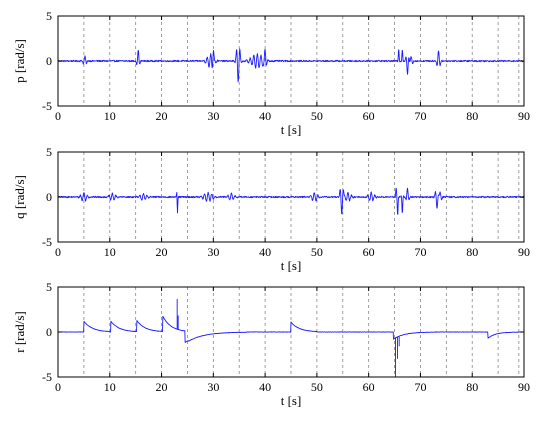  What do you see at coordinates (524, 387) in the screenshot?
I see `panel-3-x-tick-label: 90` at bounding box center [524, 387].